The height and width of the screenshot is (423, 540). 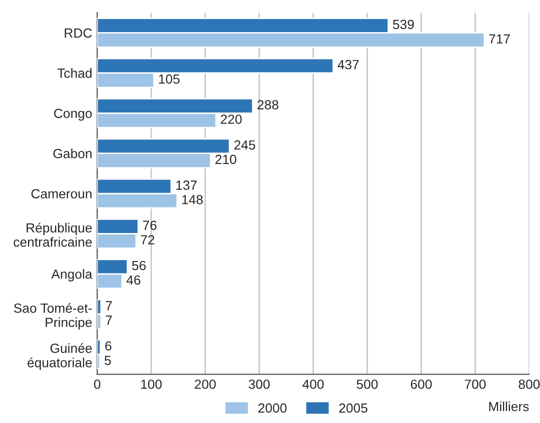 I want to click on x-tick-label: 100, so click(x=151, y=384).